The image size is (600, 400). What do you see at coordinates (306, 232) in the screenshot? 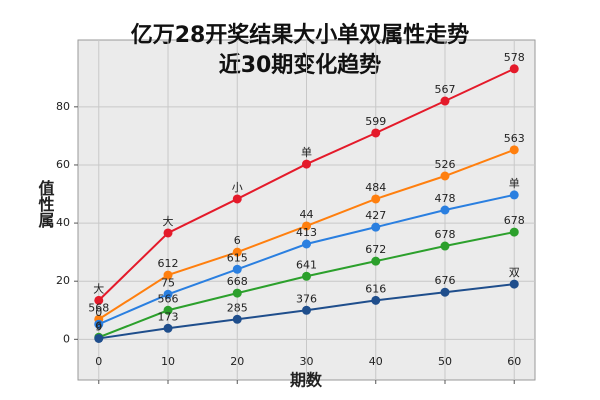
I see `point-label: 413` at bounding box center [306, 232].